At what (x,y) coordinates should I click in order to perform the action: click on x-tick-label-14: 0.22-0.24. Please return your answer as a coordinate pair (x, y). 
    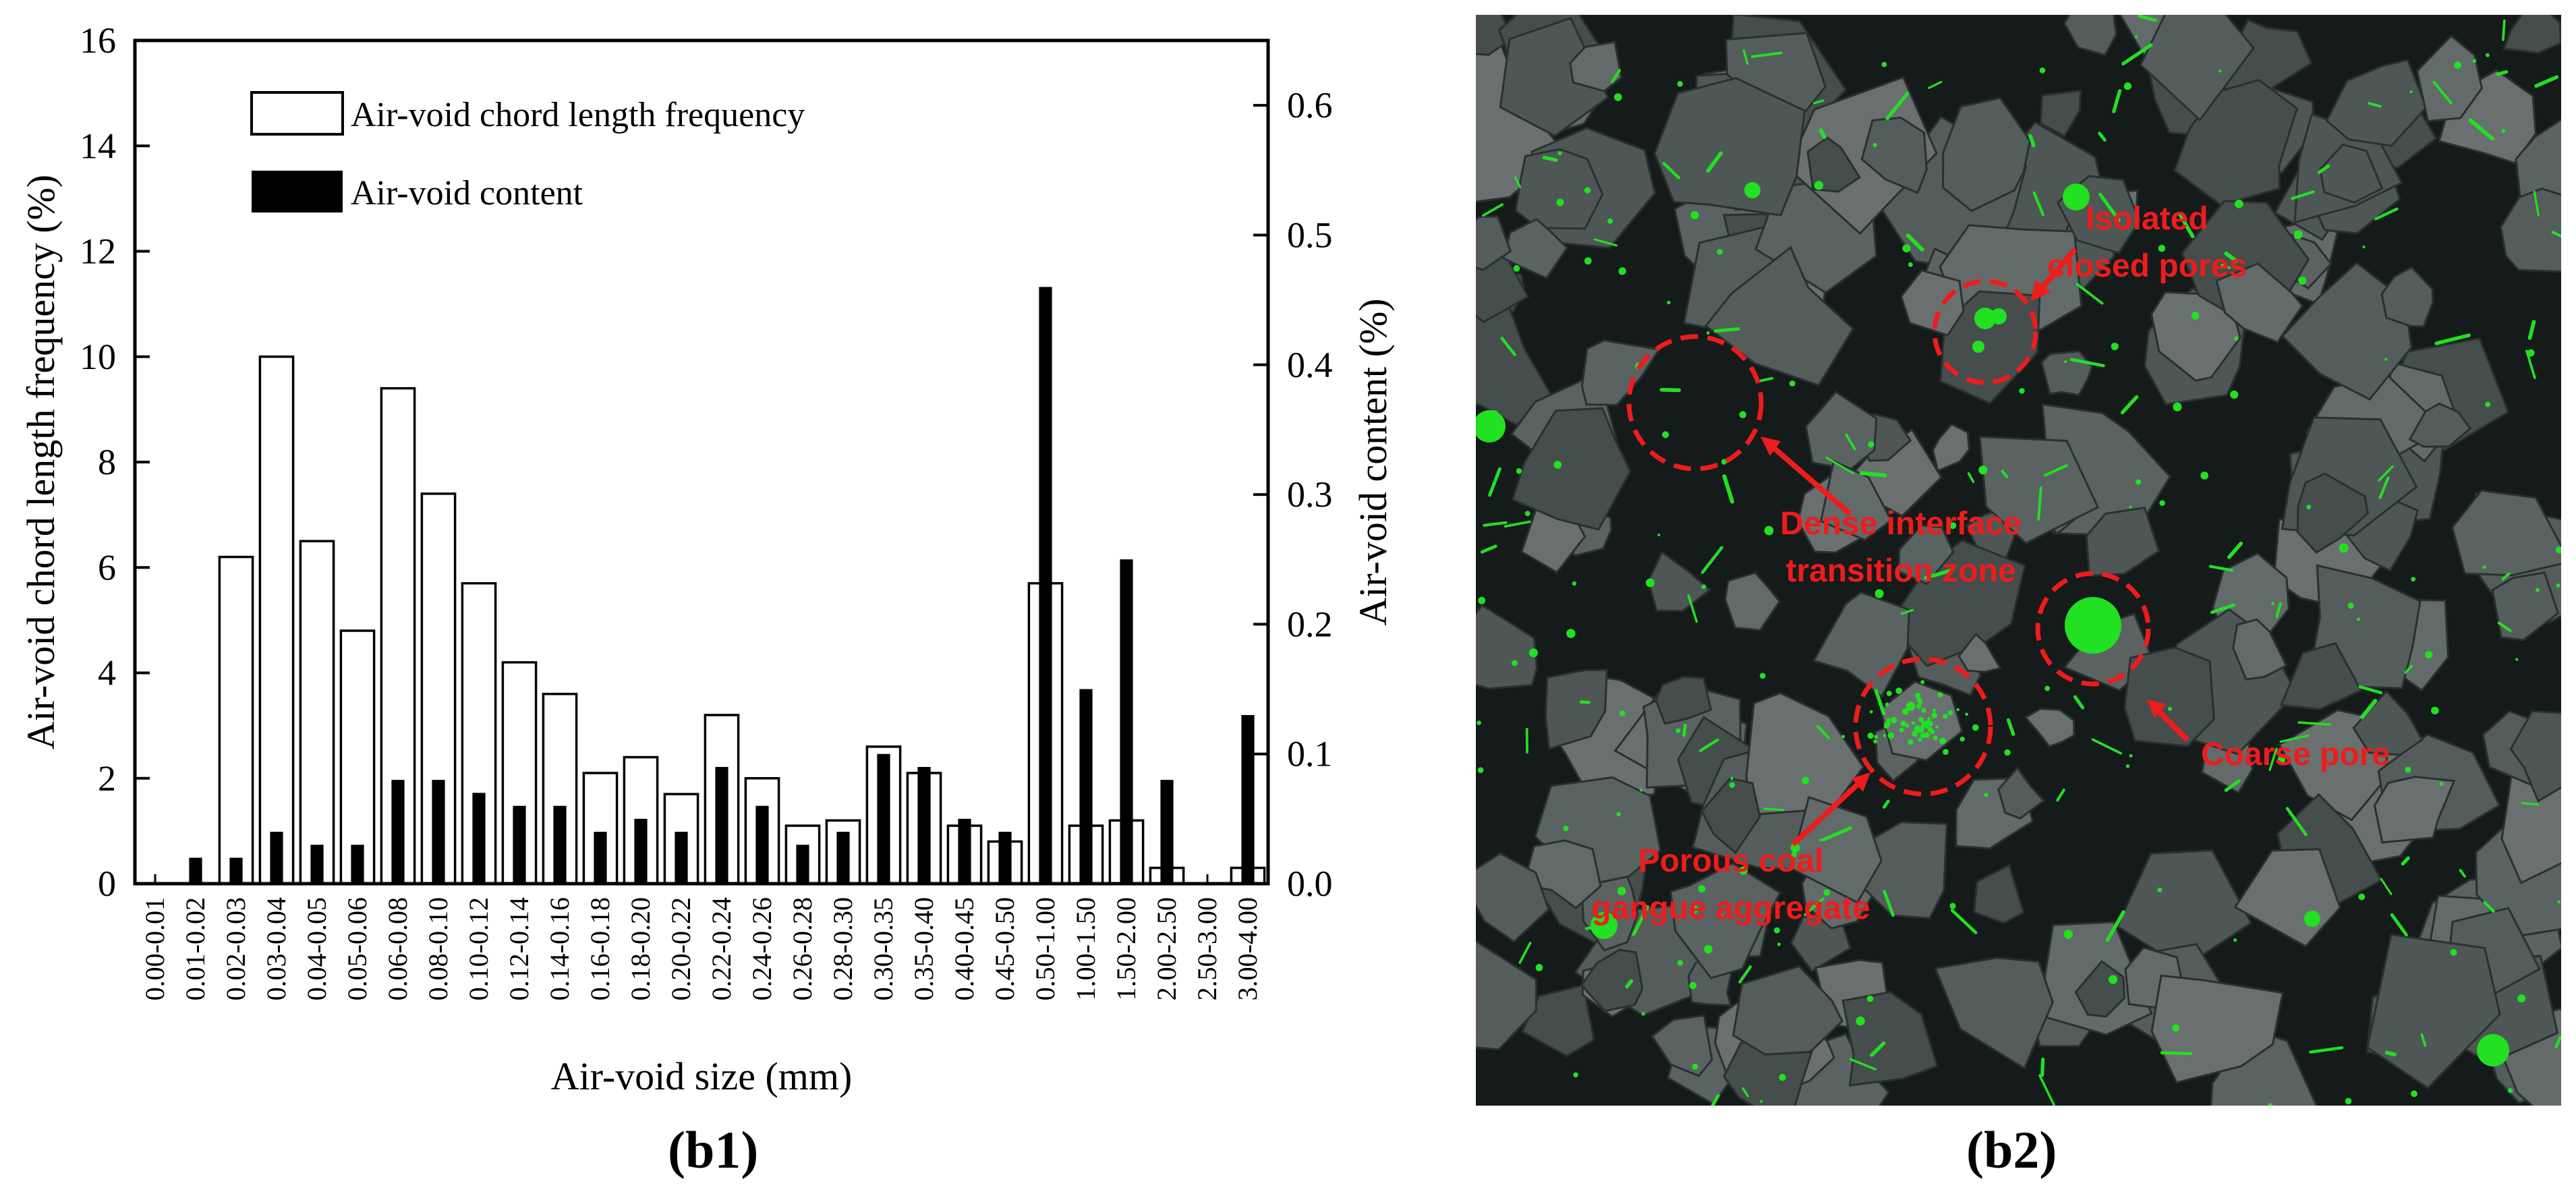
    Looking at the image, I should click on (721, 948).